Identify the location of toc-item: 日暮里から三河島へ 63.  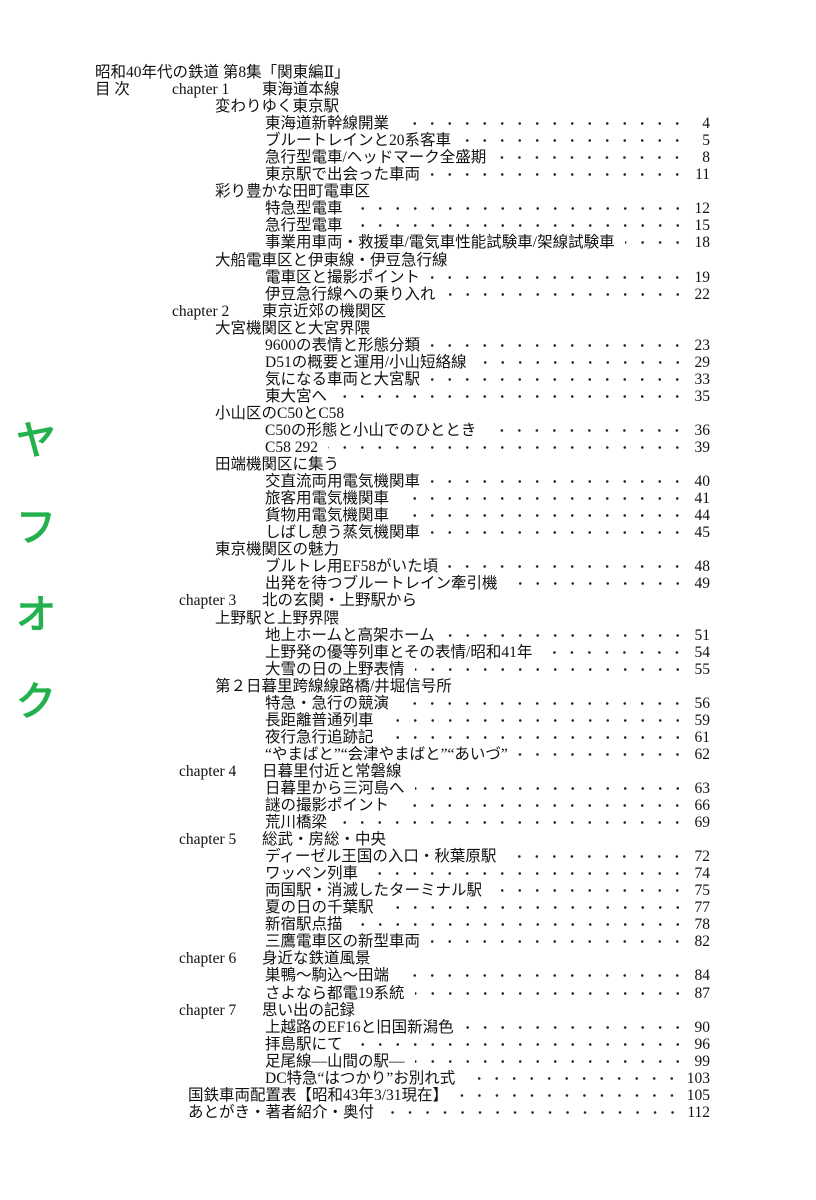
(408, 788).